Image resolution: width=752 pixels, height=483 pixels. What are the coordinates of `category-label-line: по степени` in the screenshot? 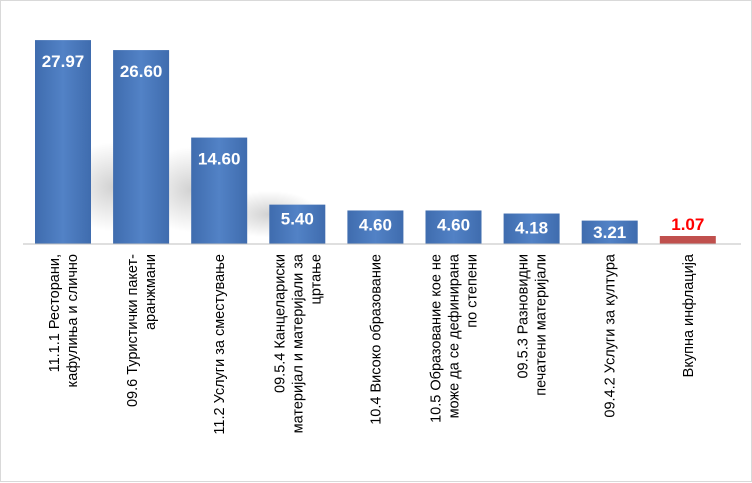 It's located at (473, 291).